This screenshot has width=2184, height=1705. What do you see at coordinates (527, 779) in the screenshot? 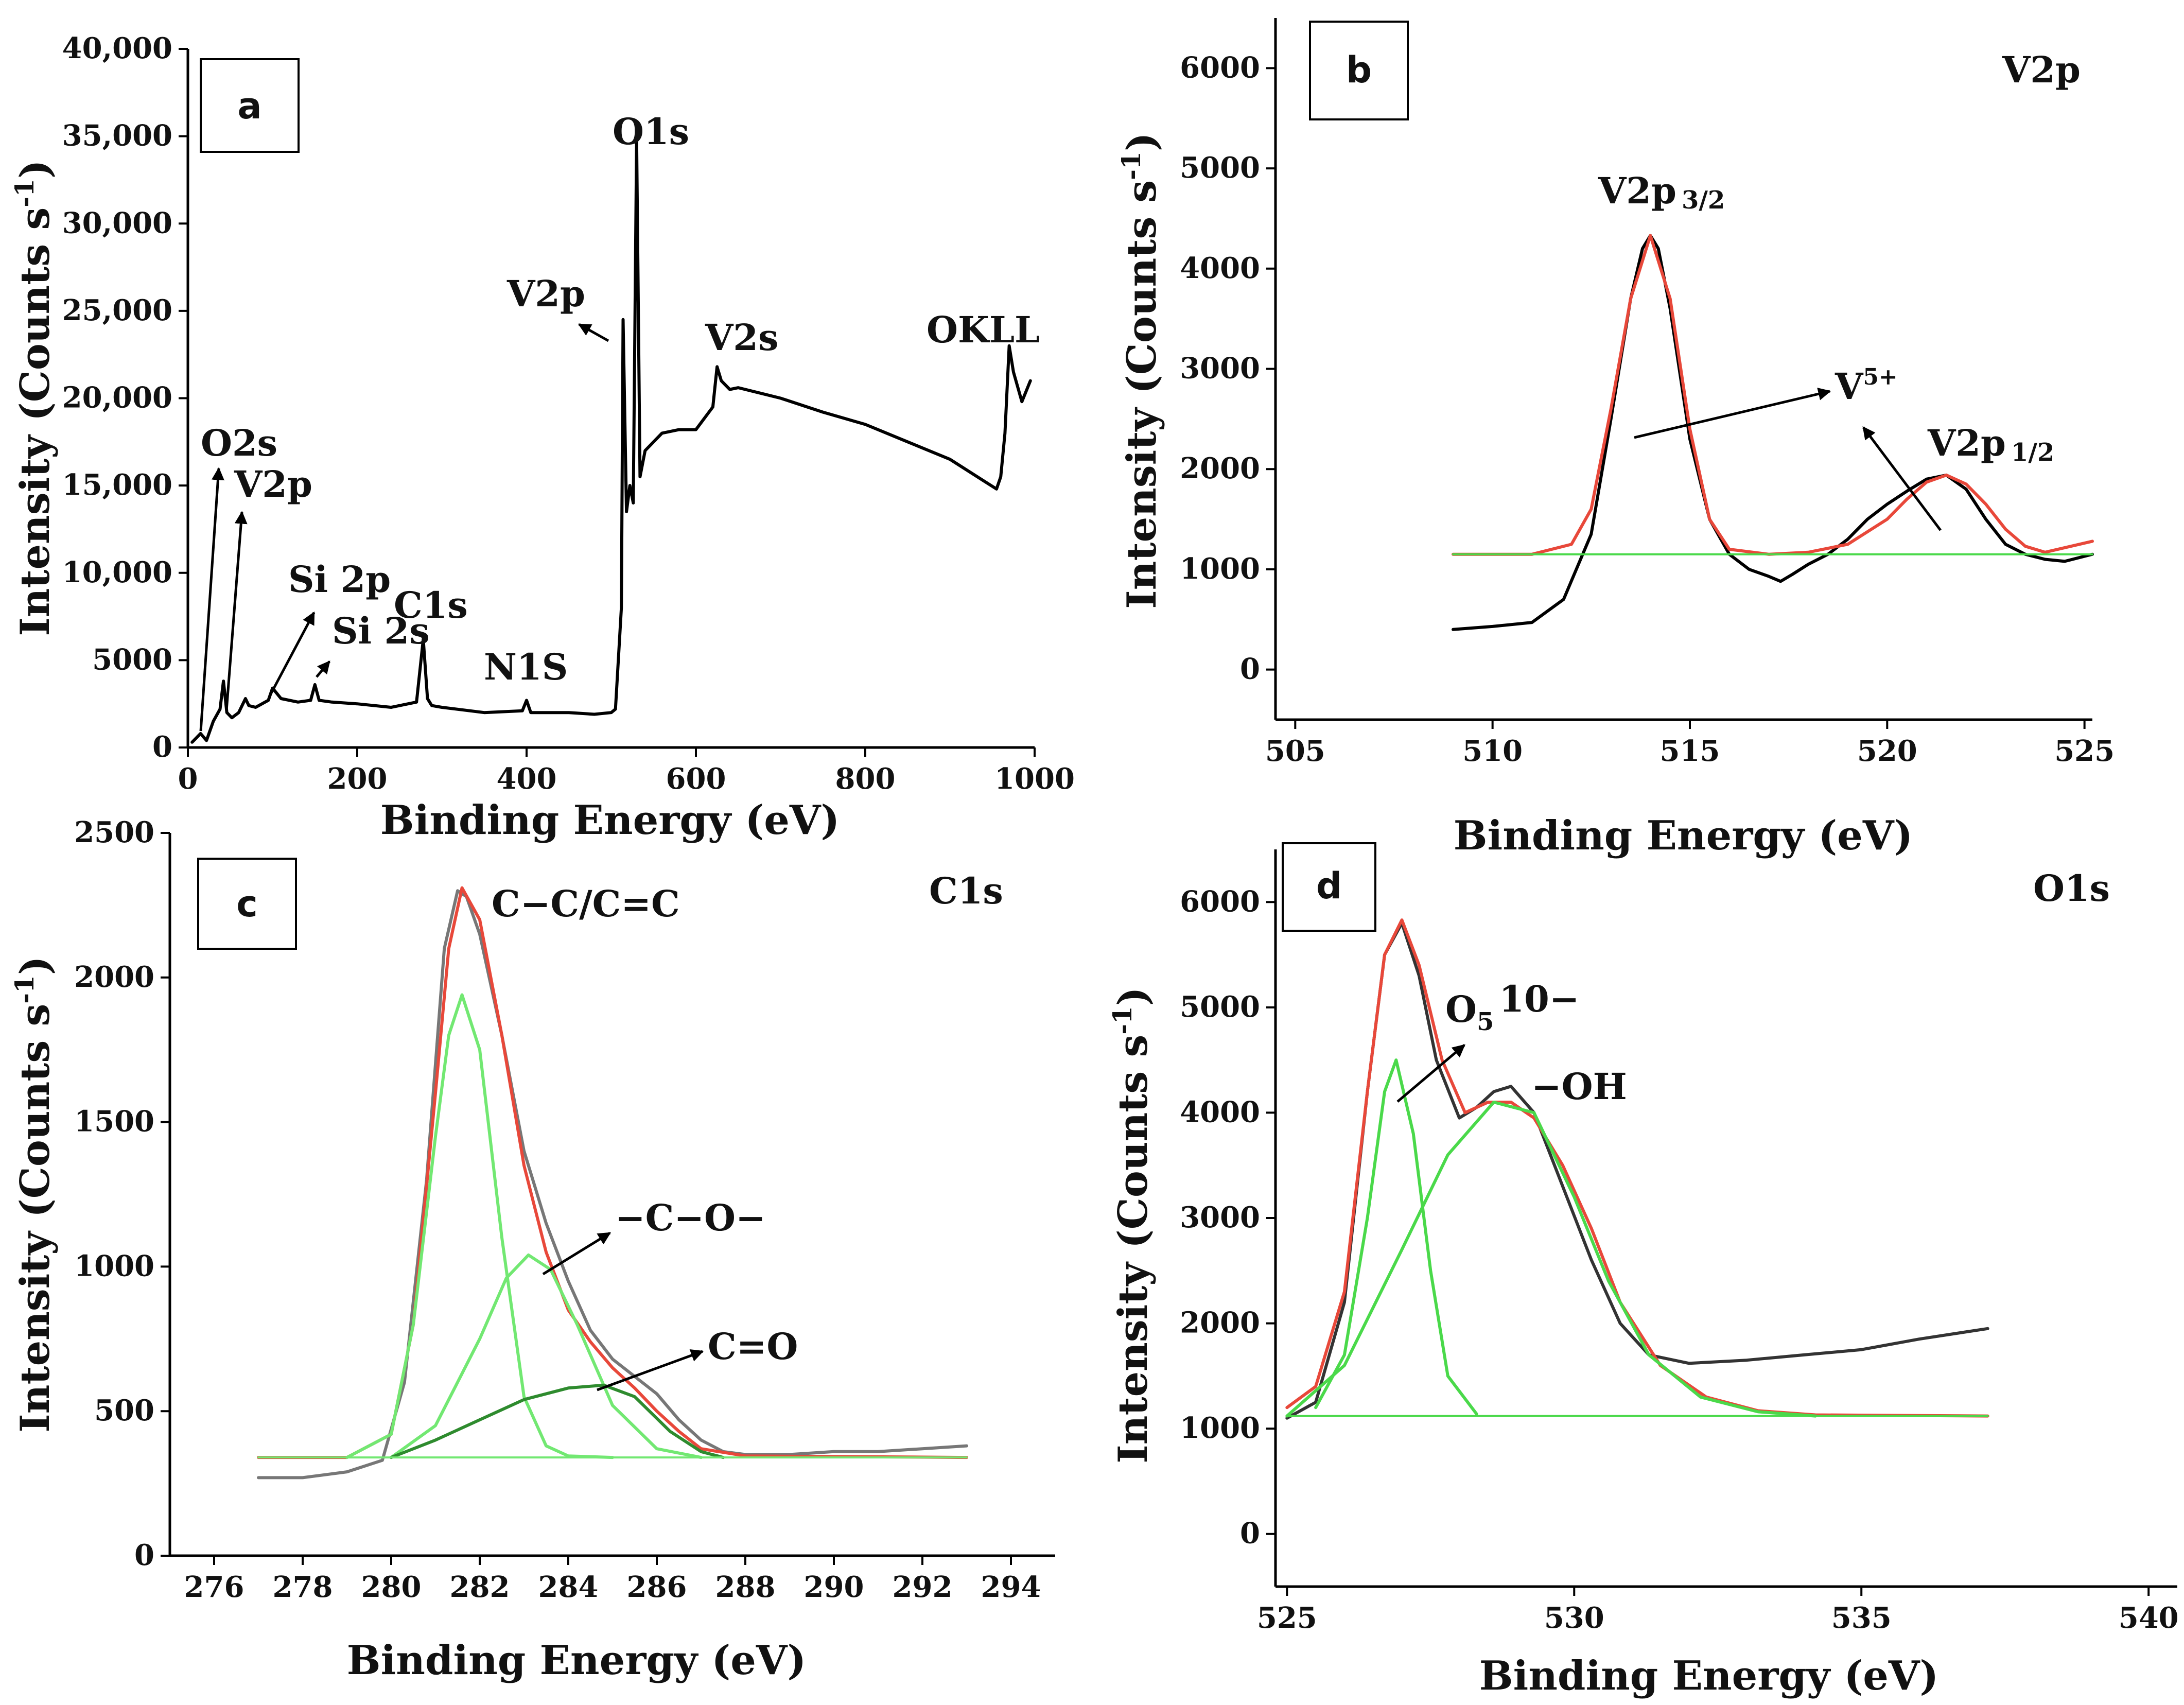
I see `panel-a-xtick-label: 400` at bounding box center [527, 779].